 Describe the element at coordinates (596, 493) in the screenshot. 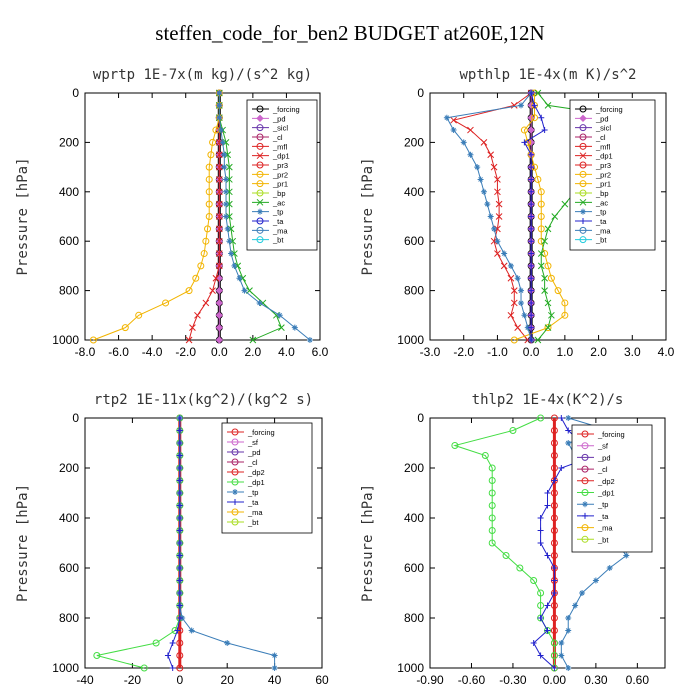

I see `legend-item: _dp1` at that location.